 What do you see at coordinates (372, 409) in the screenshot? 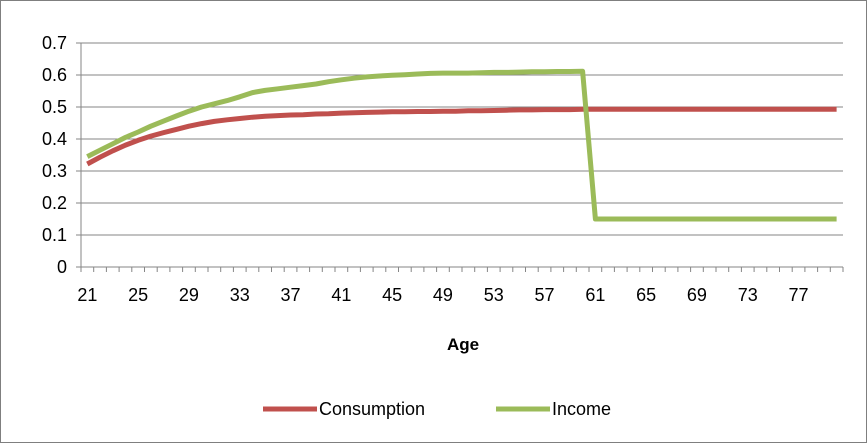
I see `legend-label-consumption: Consumption` at bounding box center [372, 409].